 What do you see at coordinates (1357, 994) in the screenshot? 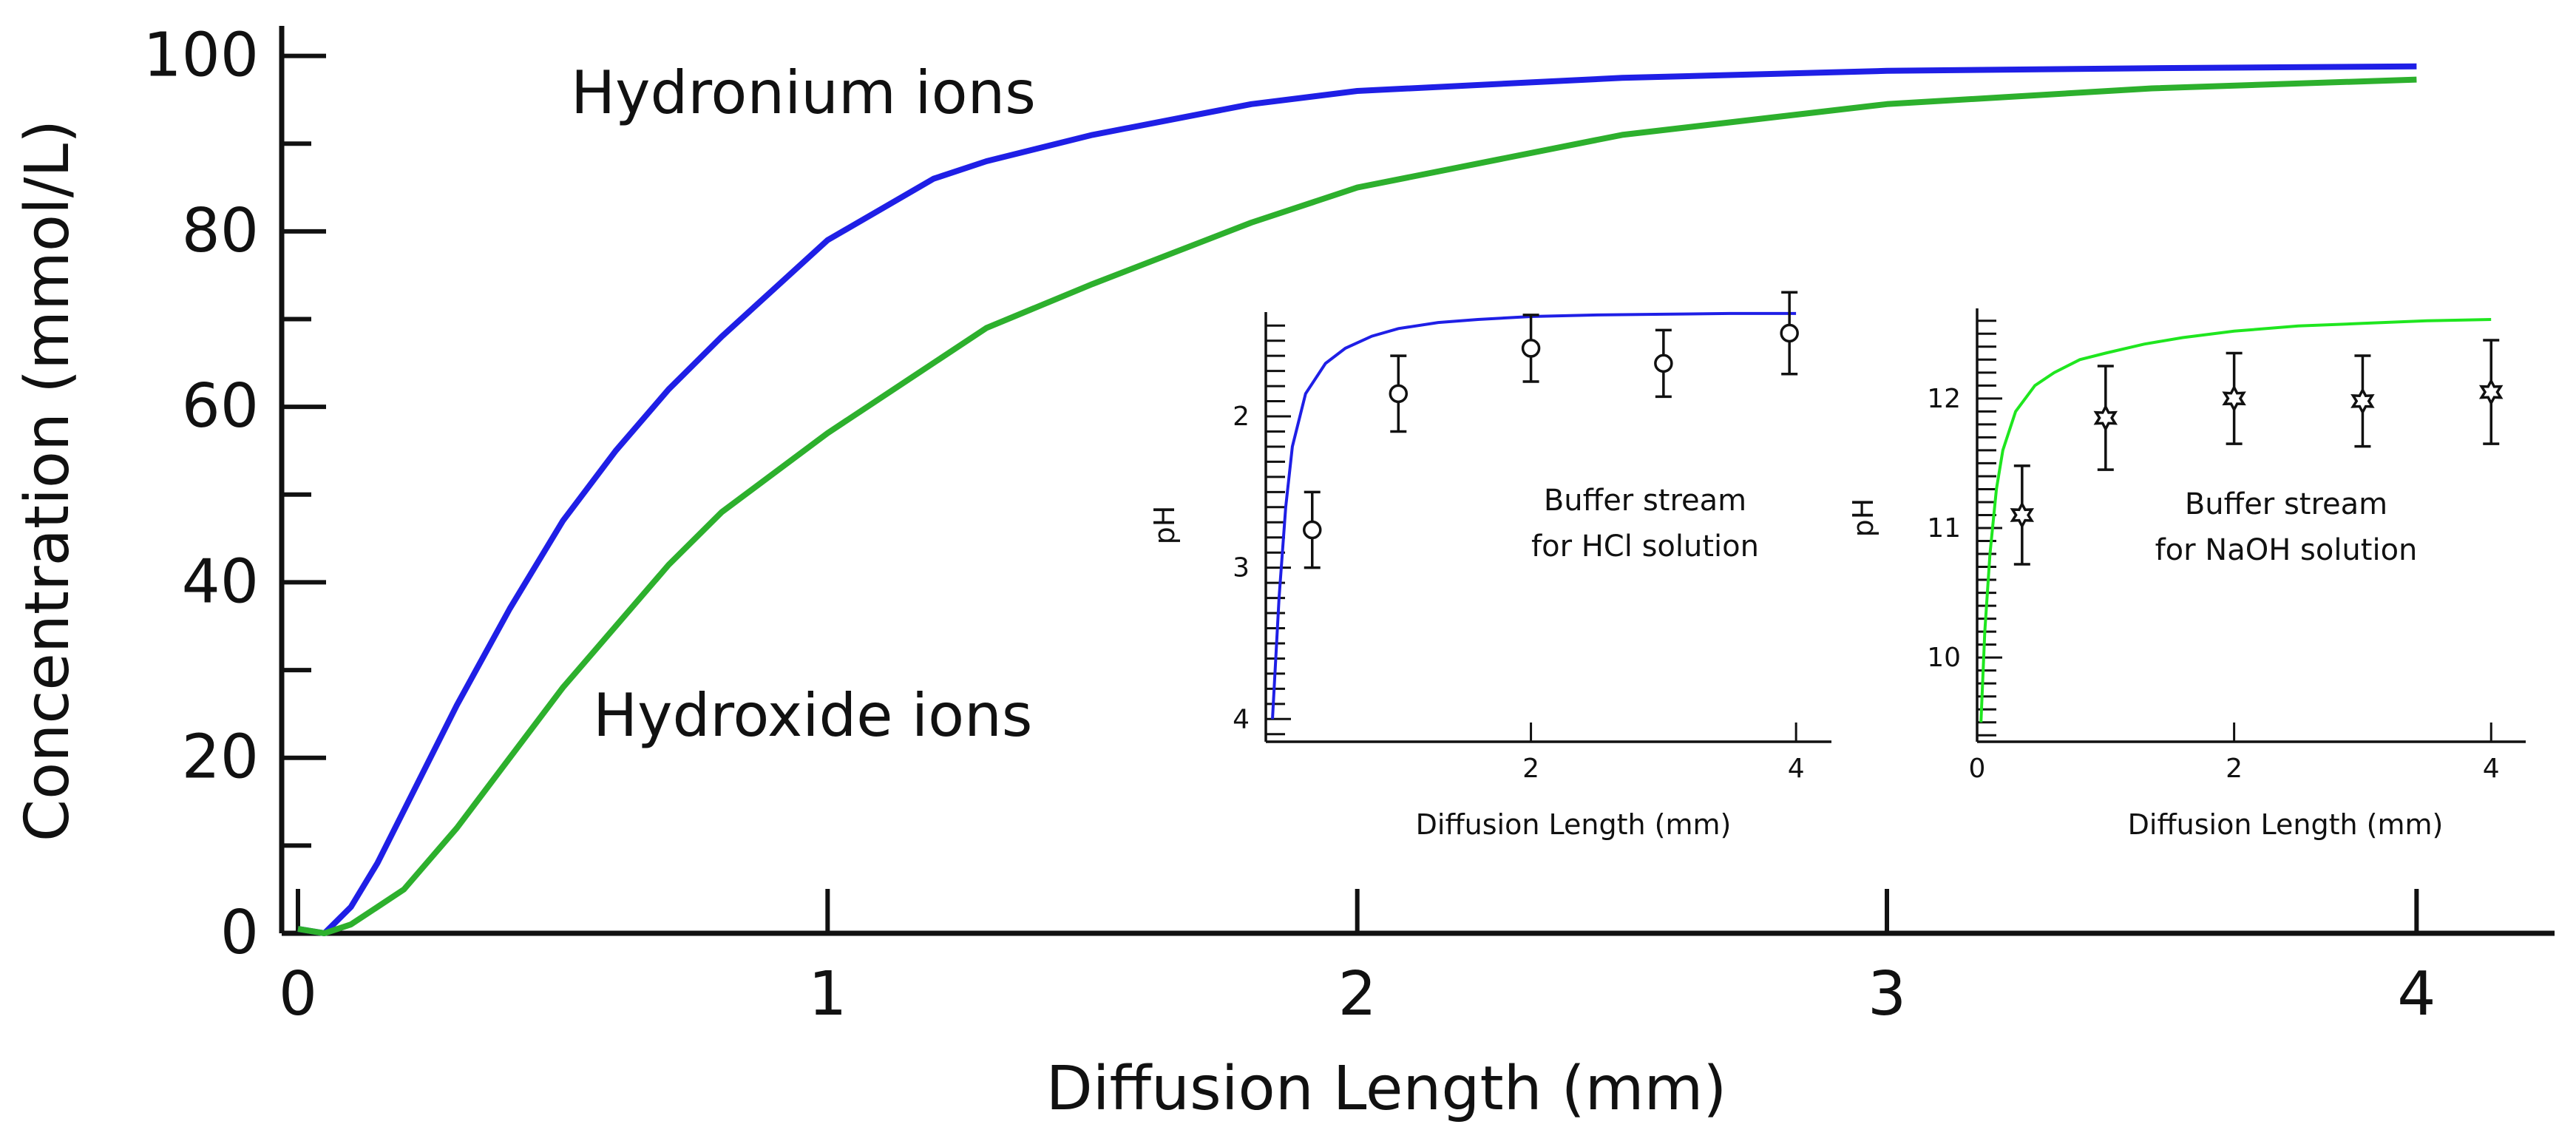
I see `x-tick-label: 2` at bounding box center [1357, 994].